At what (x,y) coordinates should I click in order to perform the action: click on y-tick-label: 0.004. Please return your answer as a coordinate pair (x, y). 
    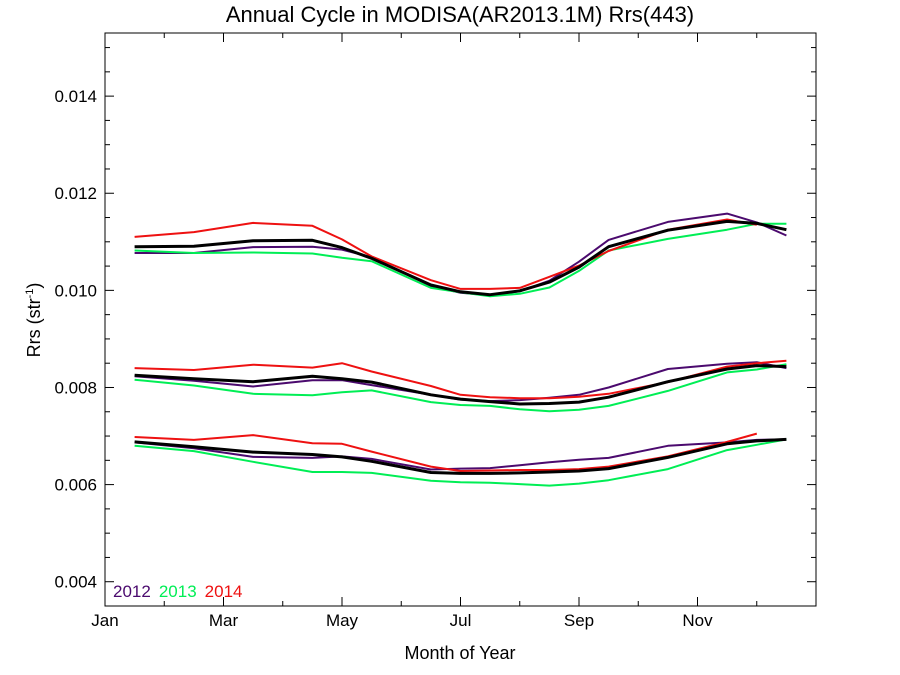
    Looking at the image, I should click on (75, 582).